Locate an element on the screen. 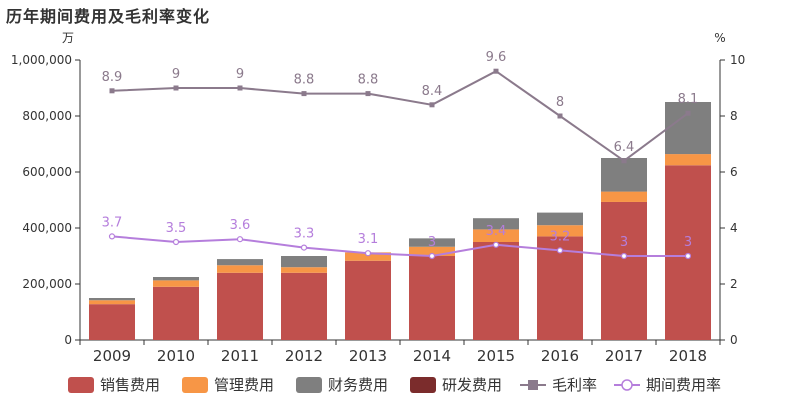  line-series is located at coordinates (399, 246).